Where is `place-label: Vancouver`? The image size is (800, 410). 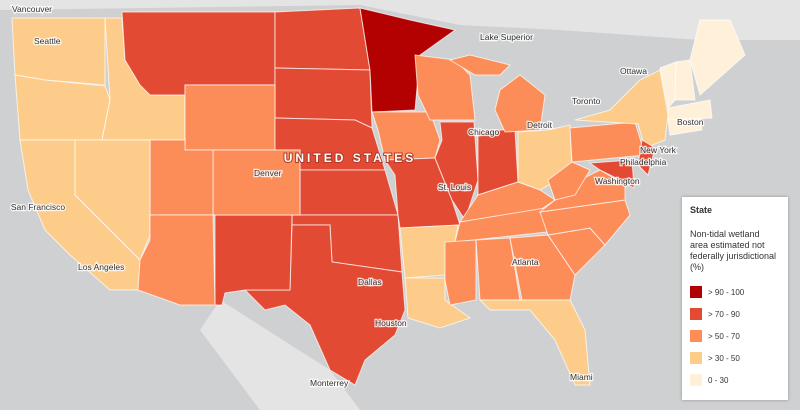 place-label: Vancouver is located at coordinates (32, 9).